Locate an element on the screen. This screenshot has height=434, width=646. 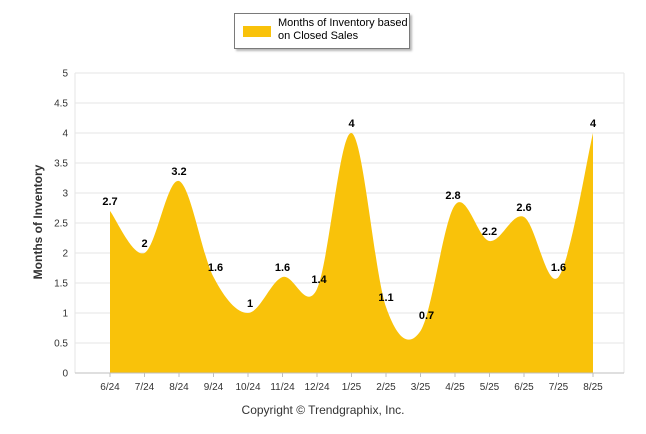
x-tick-label: 7/25 is located at coordinates (559, 387).